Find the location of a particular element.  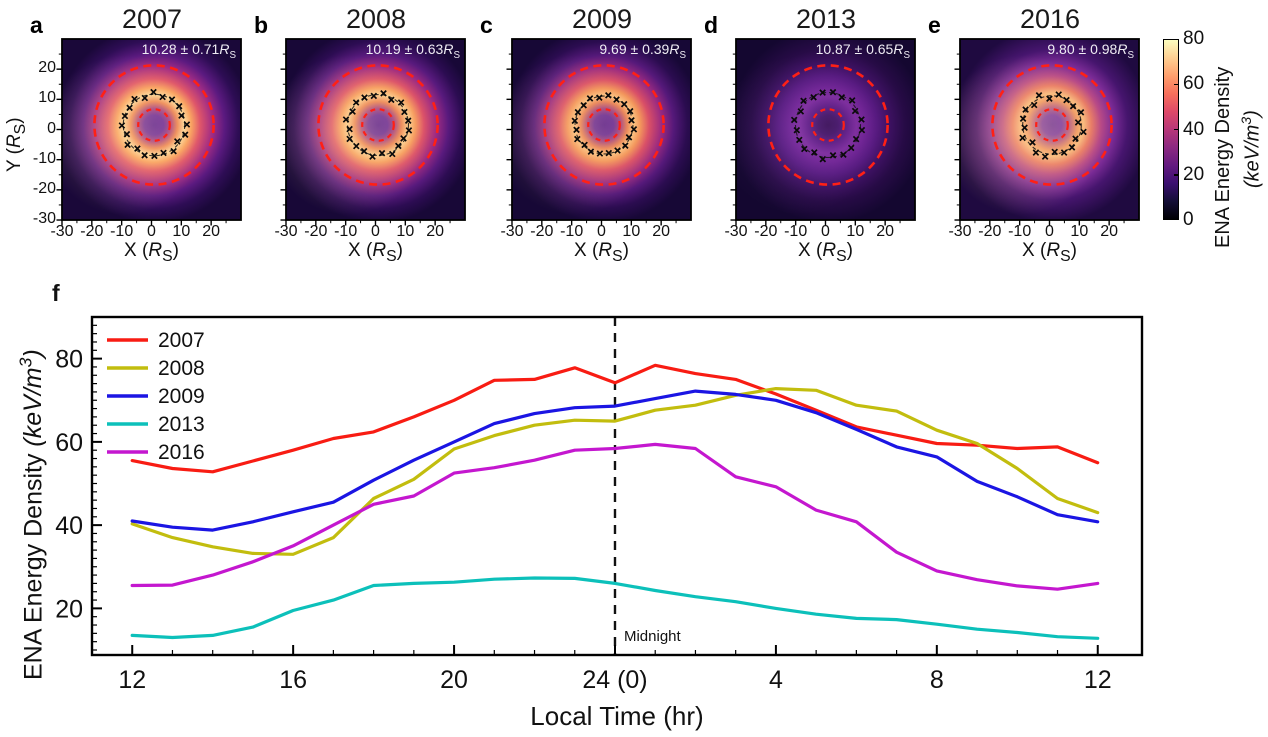

line-chart-x-axis-label: Local Time (hr) is located at coordinates (616, 716).